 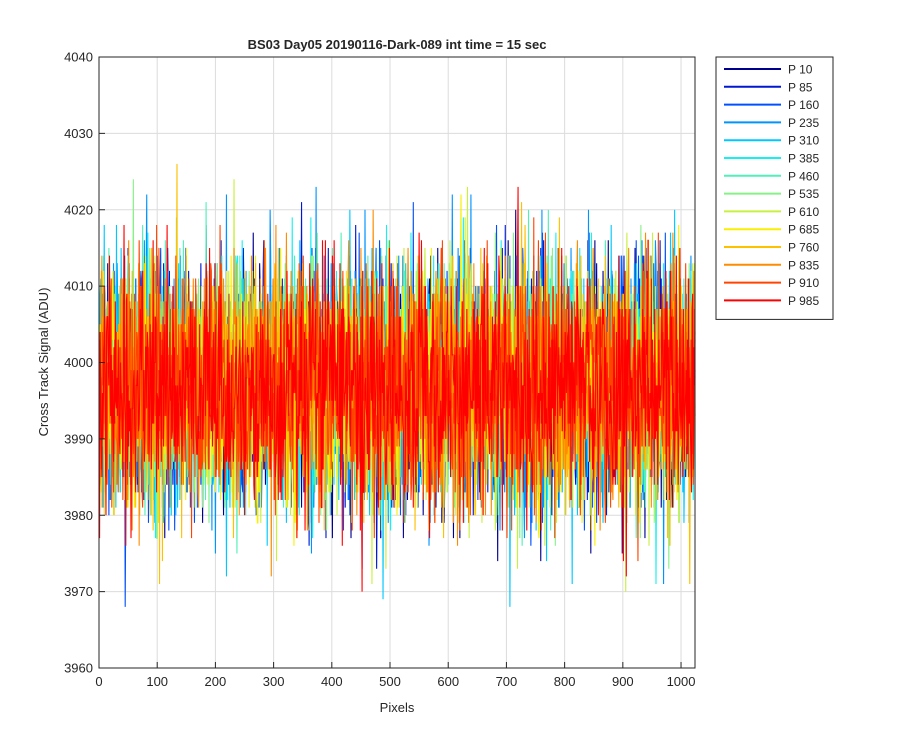 I want to click on x-tick-label: 0, so click(x=98, y=681).